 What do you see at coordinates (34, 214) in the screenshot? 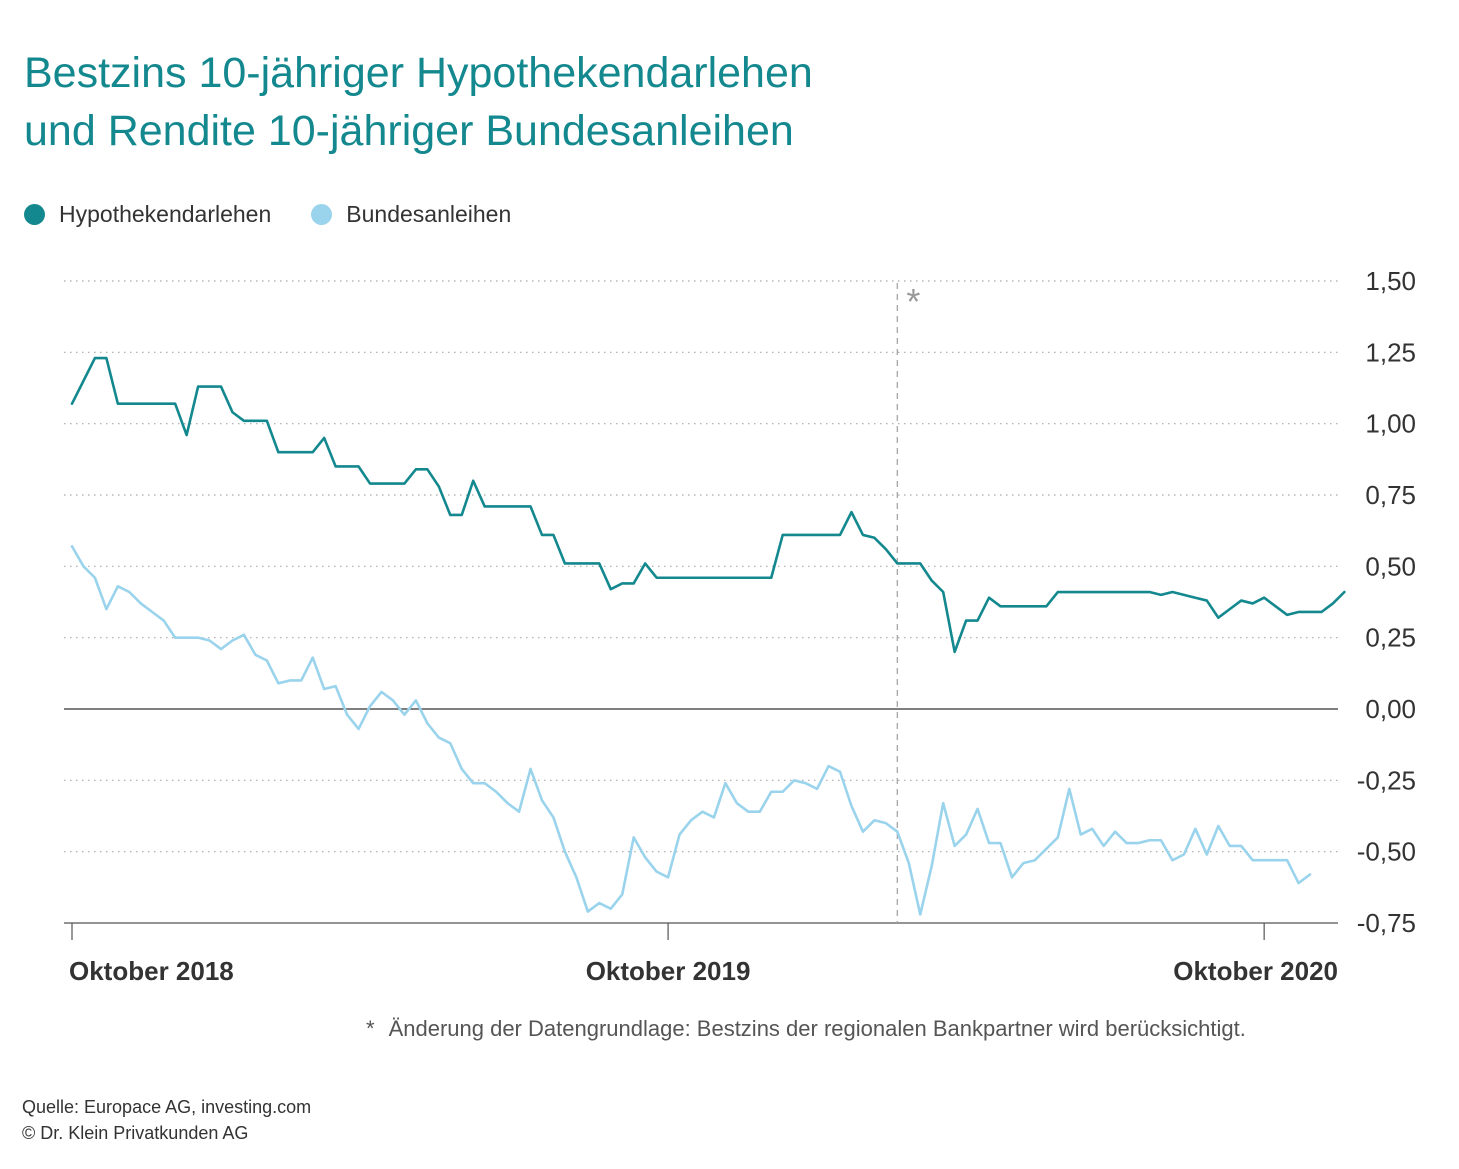
I see `legend-dot-icon-hypothekendarlehen` at bounding box center [34, 214].